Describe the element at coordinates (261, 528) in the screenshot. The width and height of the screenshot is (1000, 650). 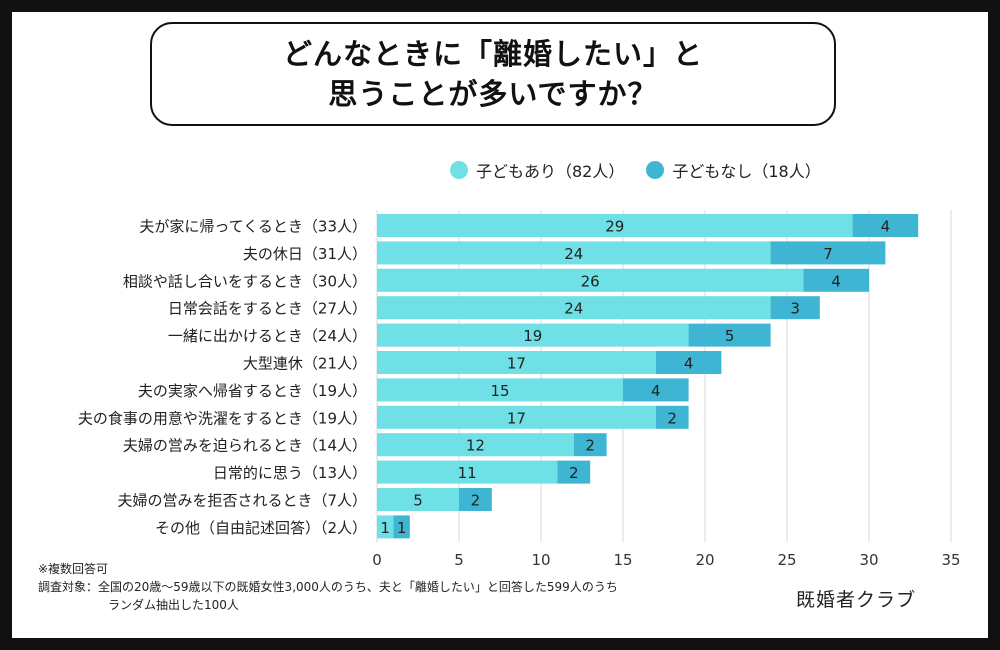
I see `category-label: その他（自由記述回答）（2人）` at that location.